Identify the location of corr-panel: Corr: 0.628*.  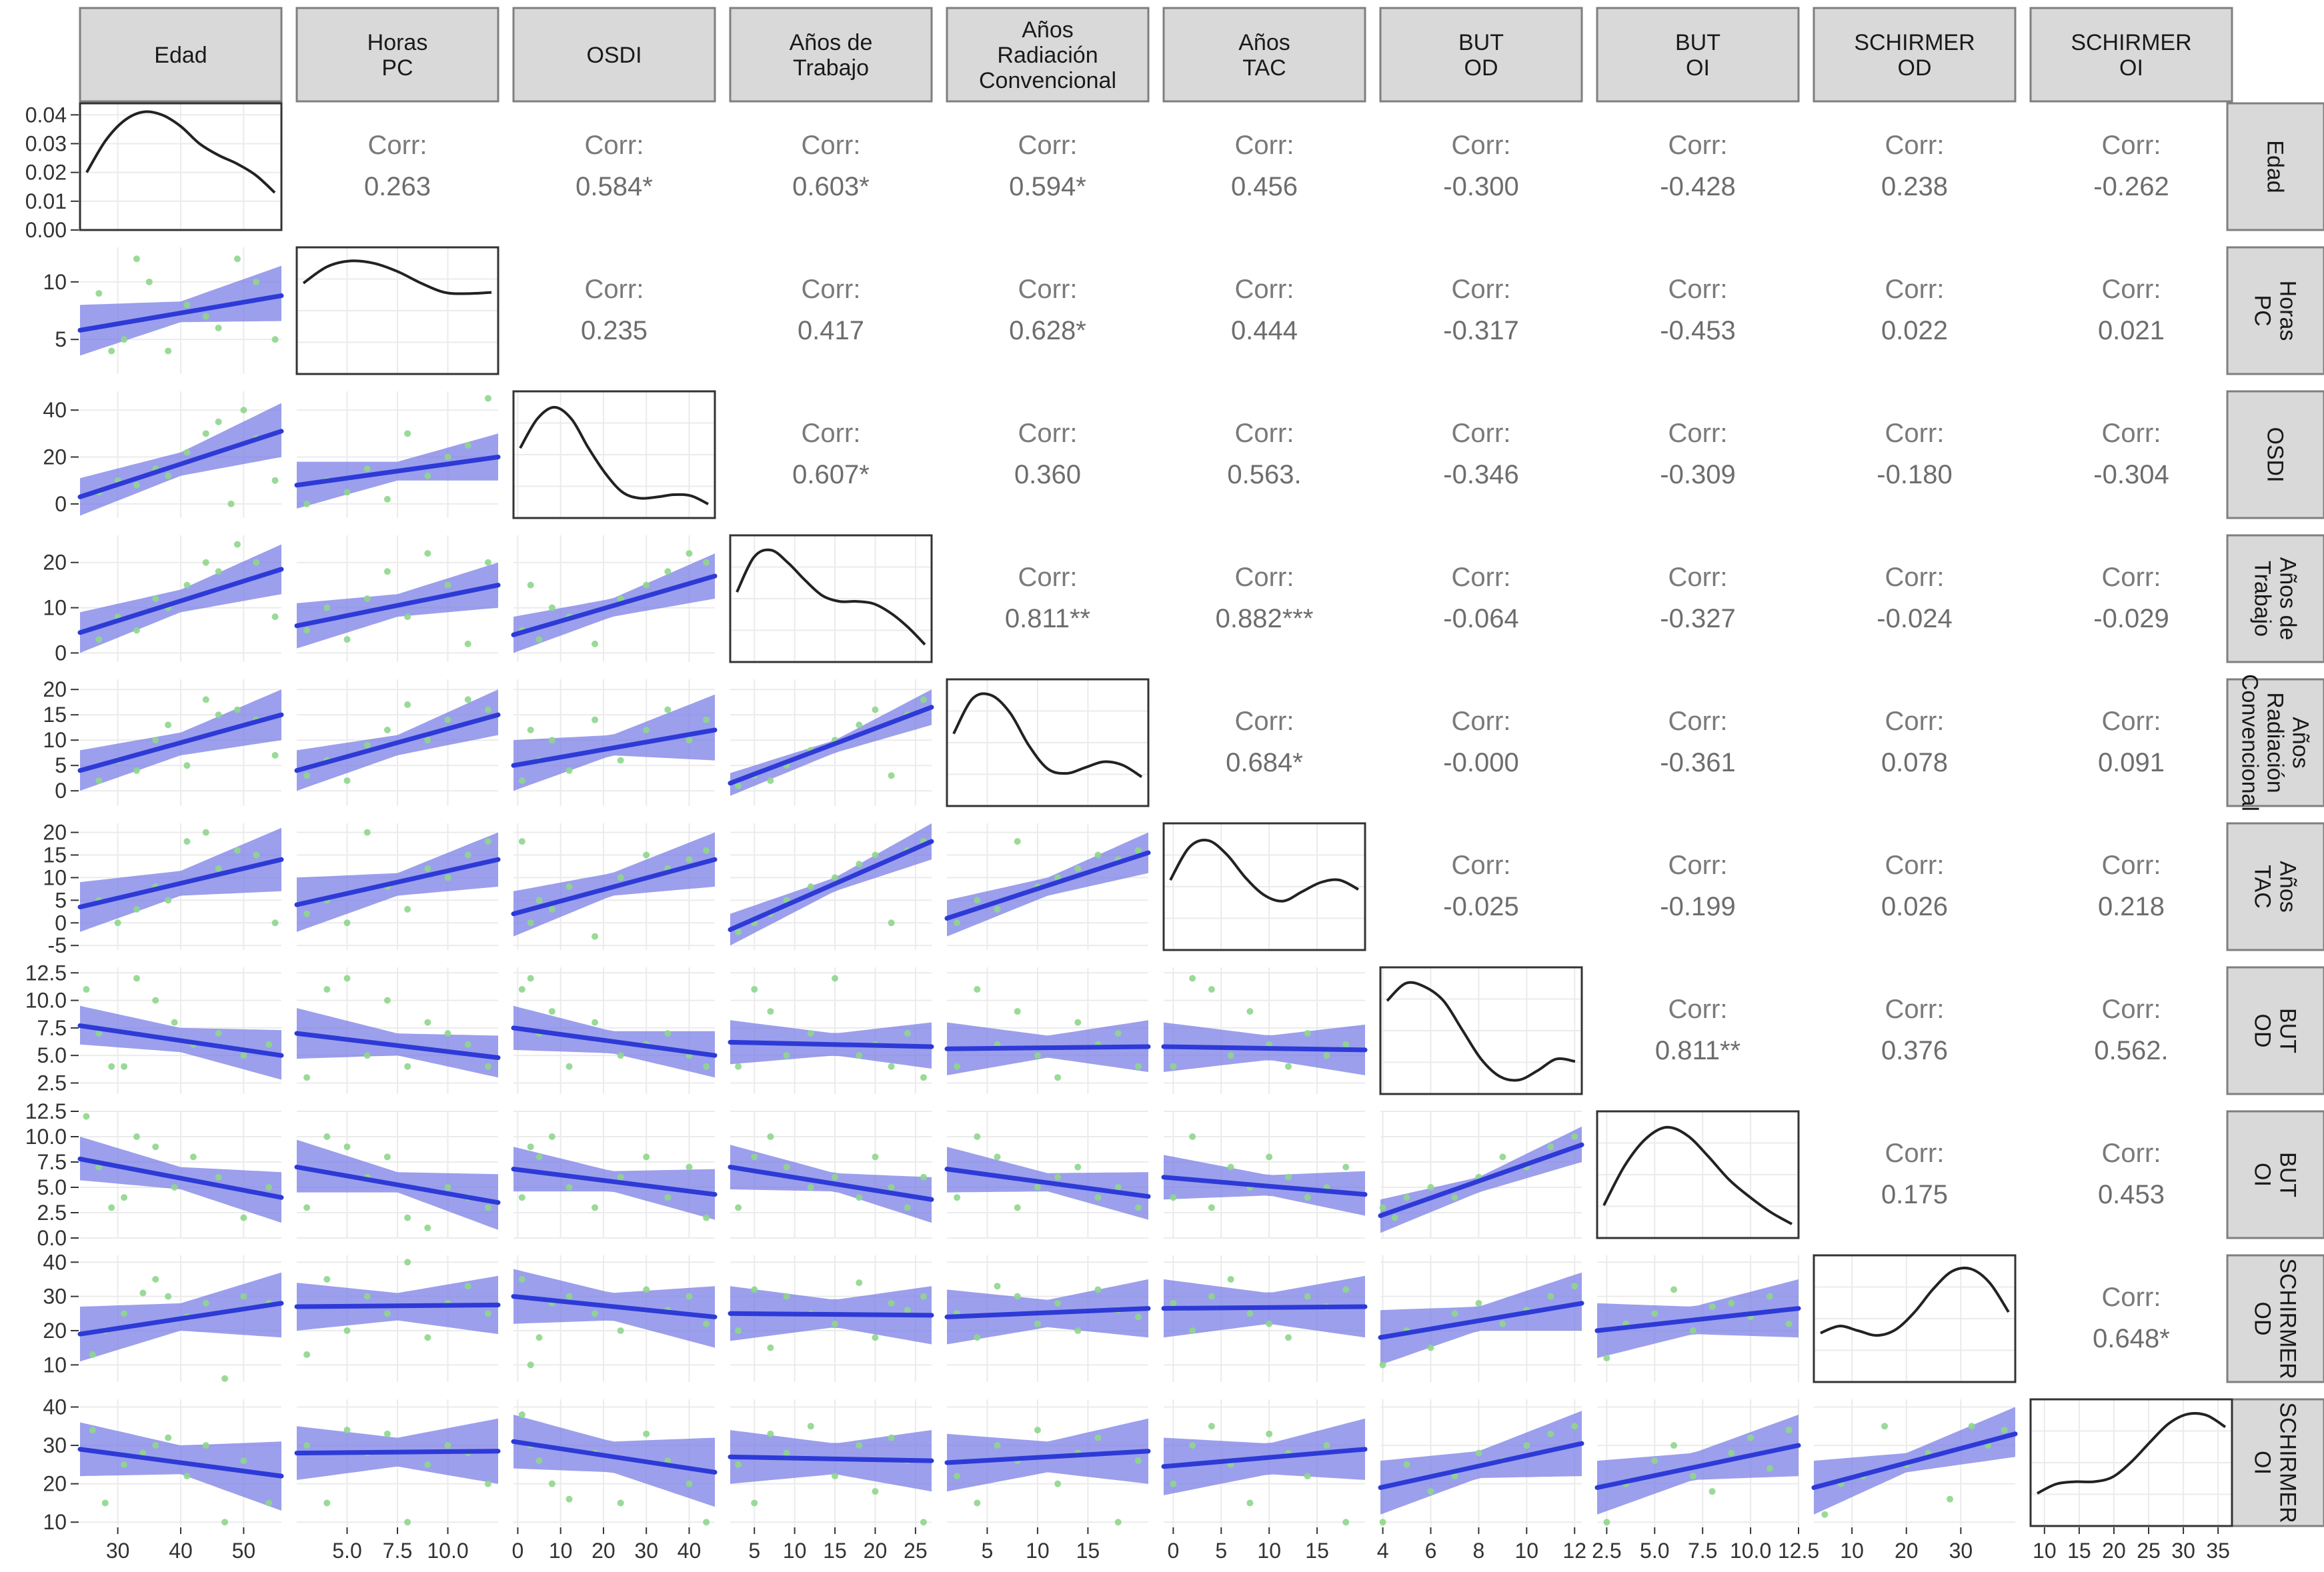
(1047, 310).